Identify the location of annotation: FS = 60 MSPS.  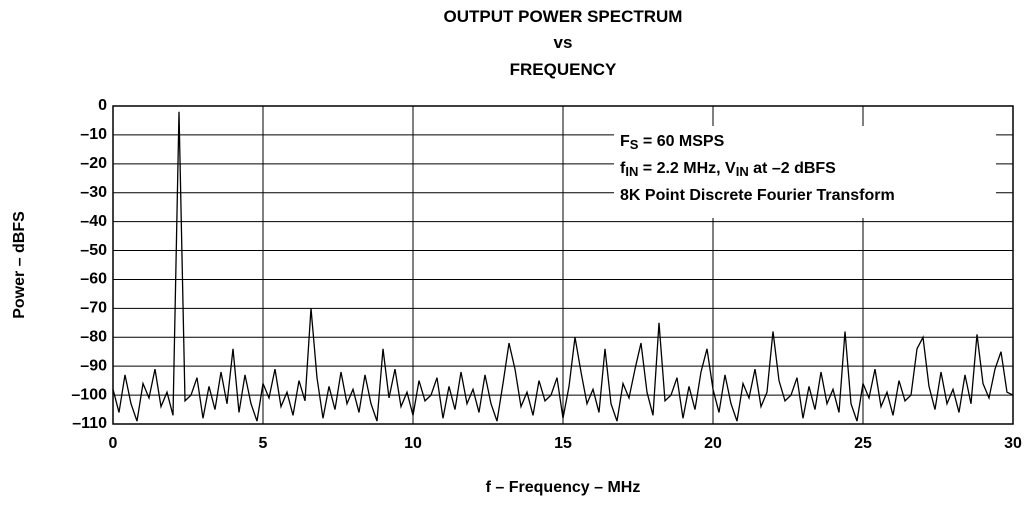
(672, 142).